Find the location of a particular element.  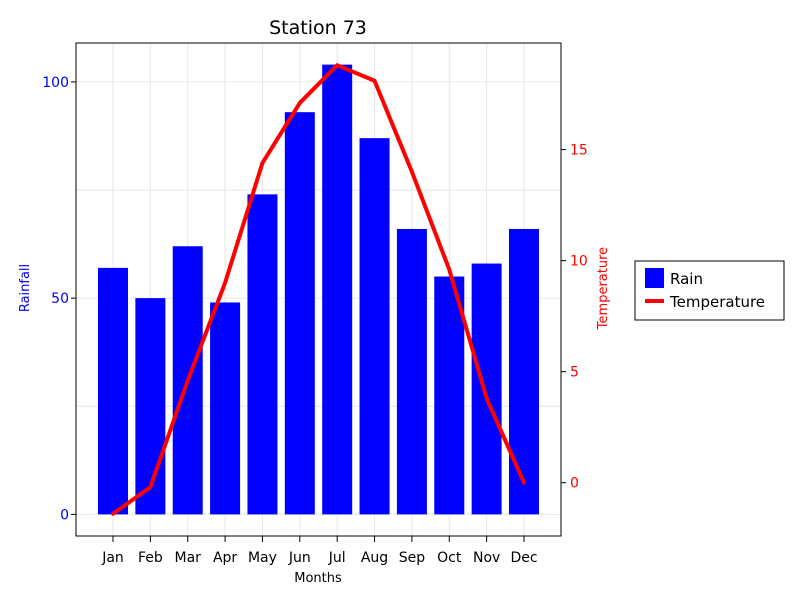

y-right-tick-label: 5 is located at coordinates (574, 373).